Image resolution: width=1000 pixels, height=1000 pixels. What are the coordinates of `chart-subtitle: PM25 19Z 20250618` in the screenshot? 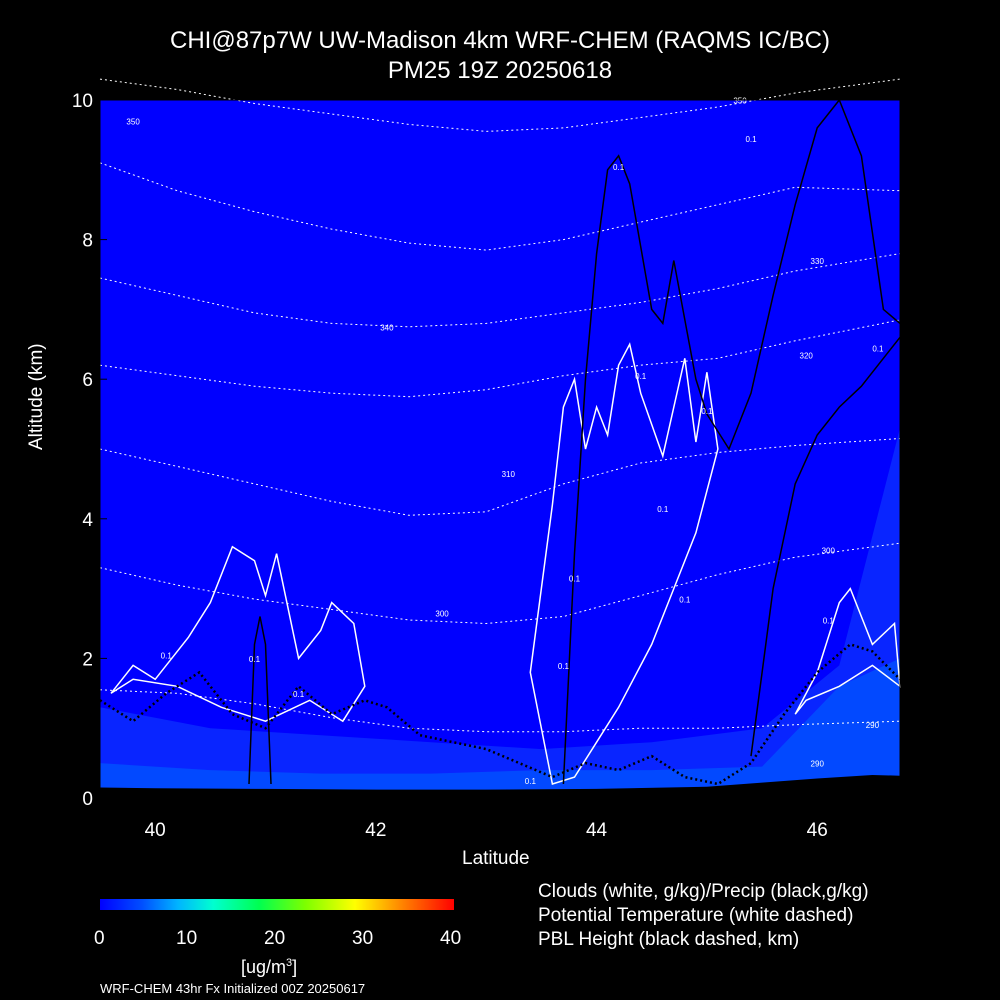 It's located at (500, 70).